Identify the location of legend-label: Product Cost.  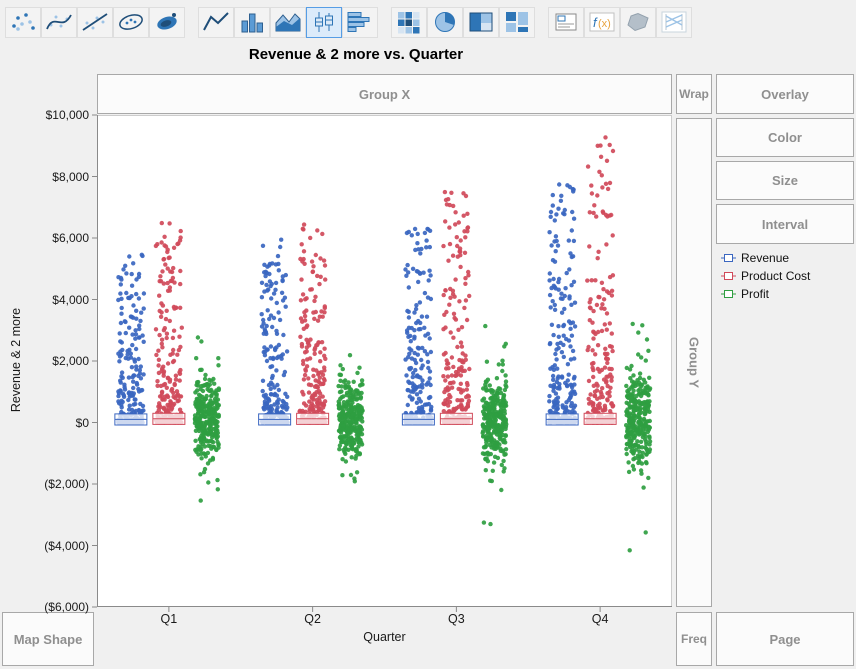
(776, 276).